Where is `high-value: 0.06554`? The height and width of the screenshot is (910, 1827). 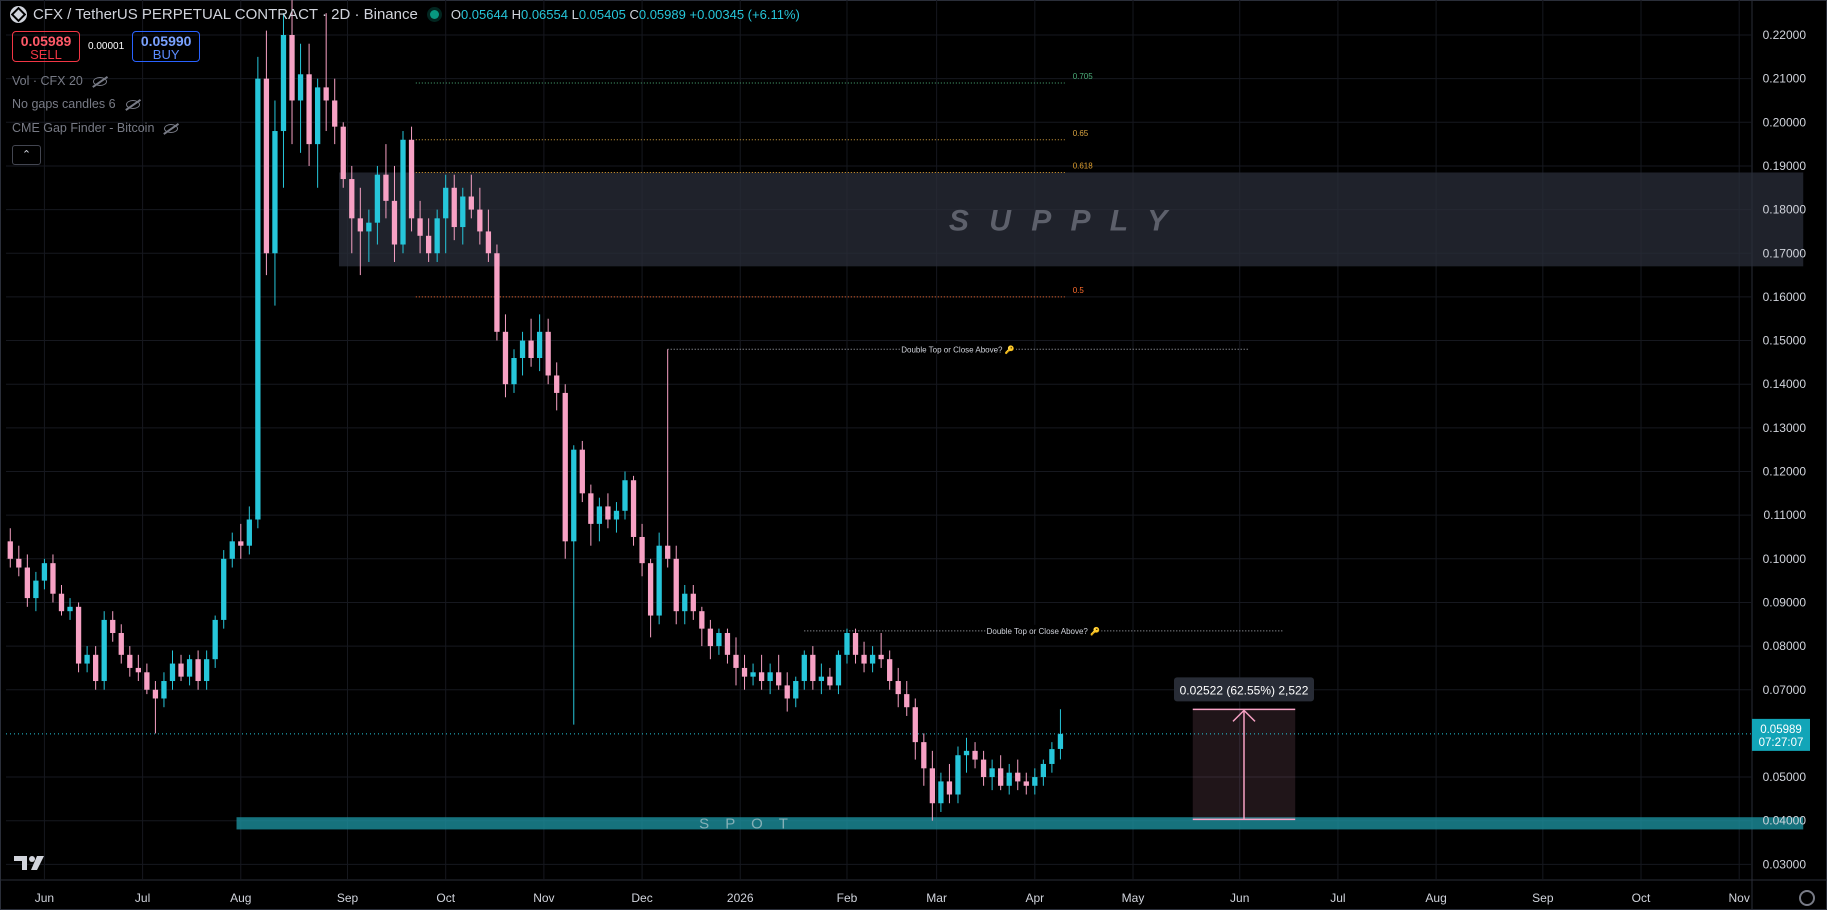 high-value: 0.06554 is located at coordinates (544, 14).